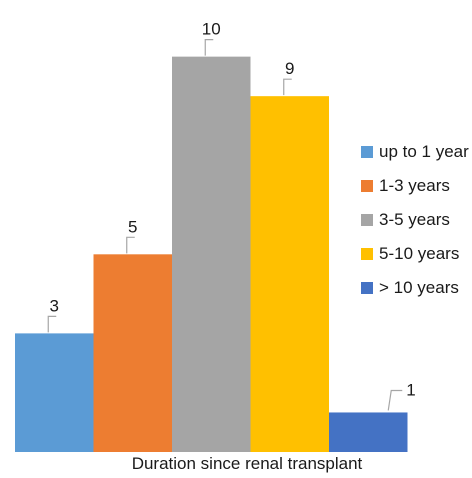  I want to click on data-label-10-years: 1, so click(410, 389).